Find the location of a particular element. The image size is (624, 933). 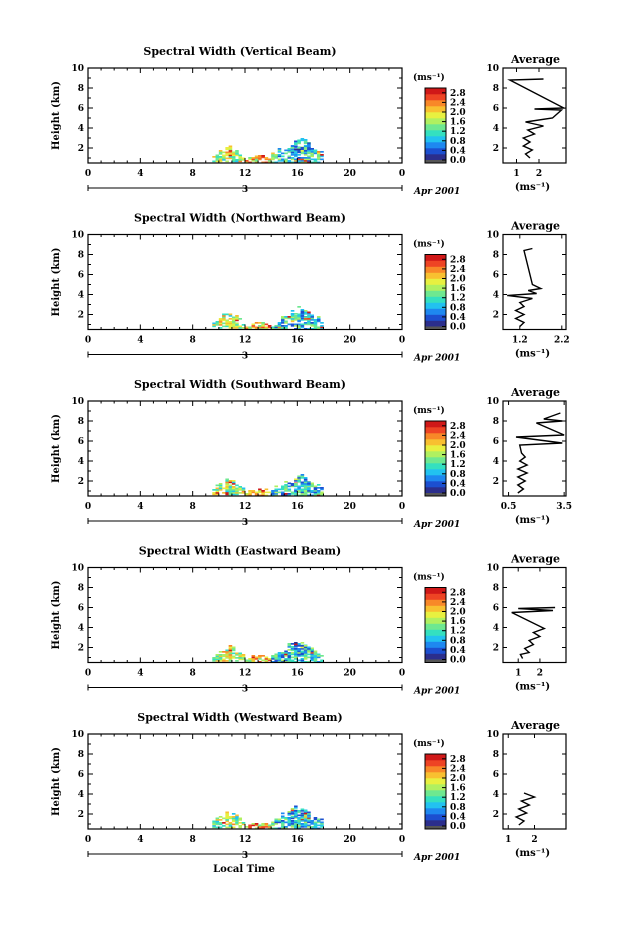

colorbar-tick-label: 0.4 is located at coordinates (458, 817).